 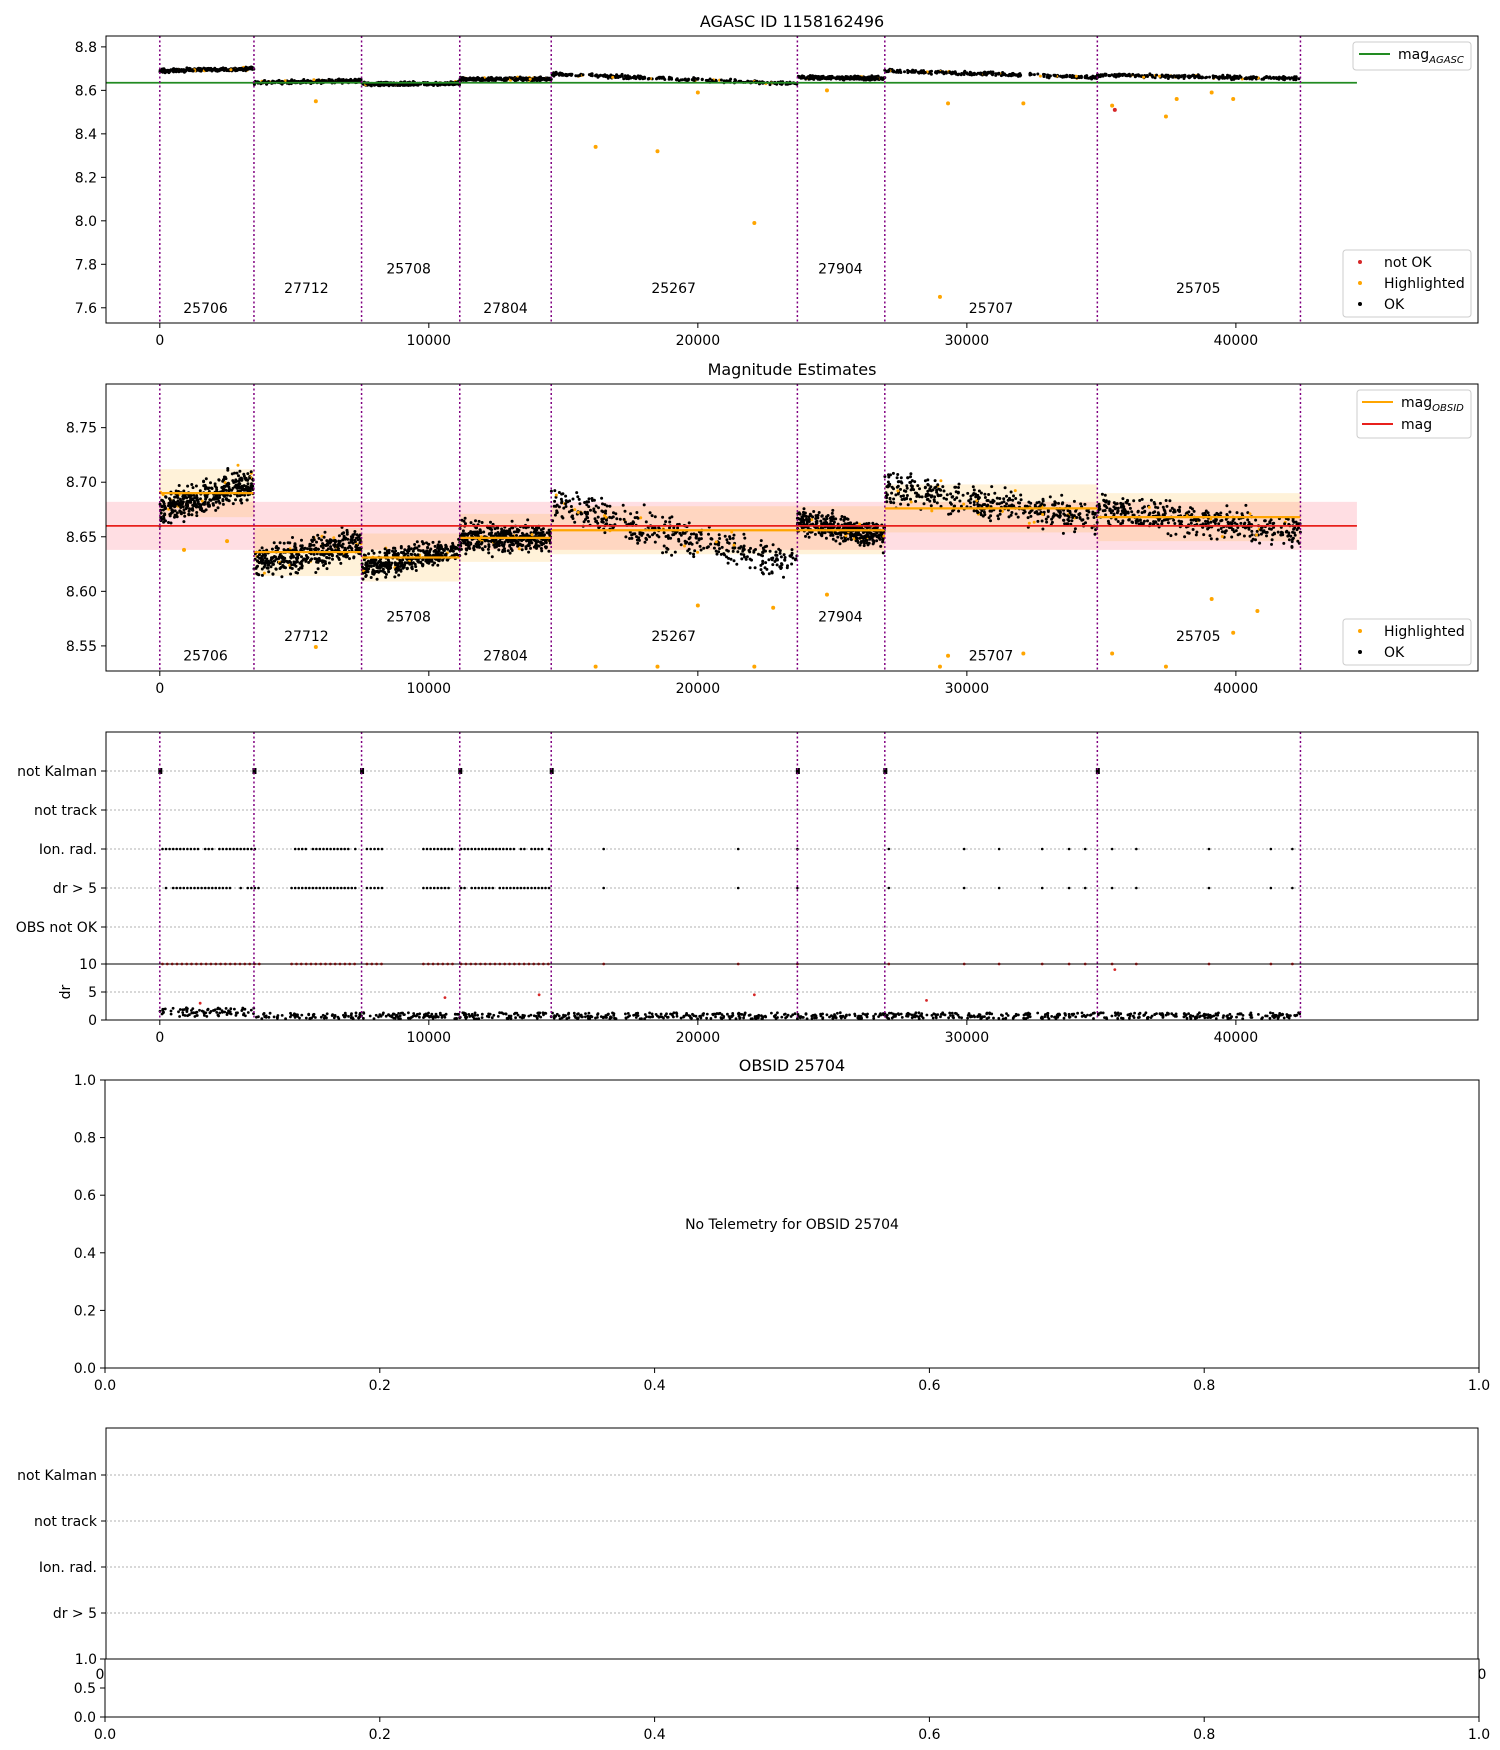 I want to click on legend-not-ok-label: not OK, so click(x=1408, y=263).